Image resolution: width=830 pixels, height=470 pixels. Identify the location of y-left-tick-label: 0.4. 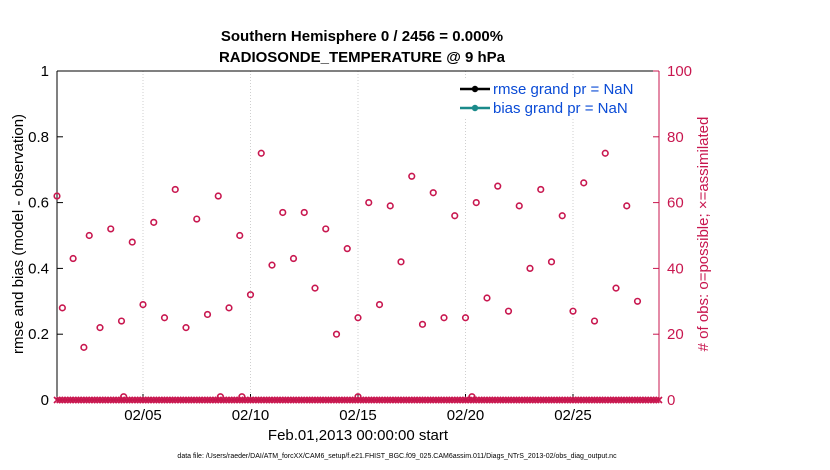
(38, 268).